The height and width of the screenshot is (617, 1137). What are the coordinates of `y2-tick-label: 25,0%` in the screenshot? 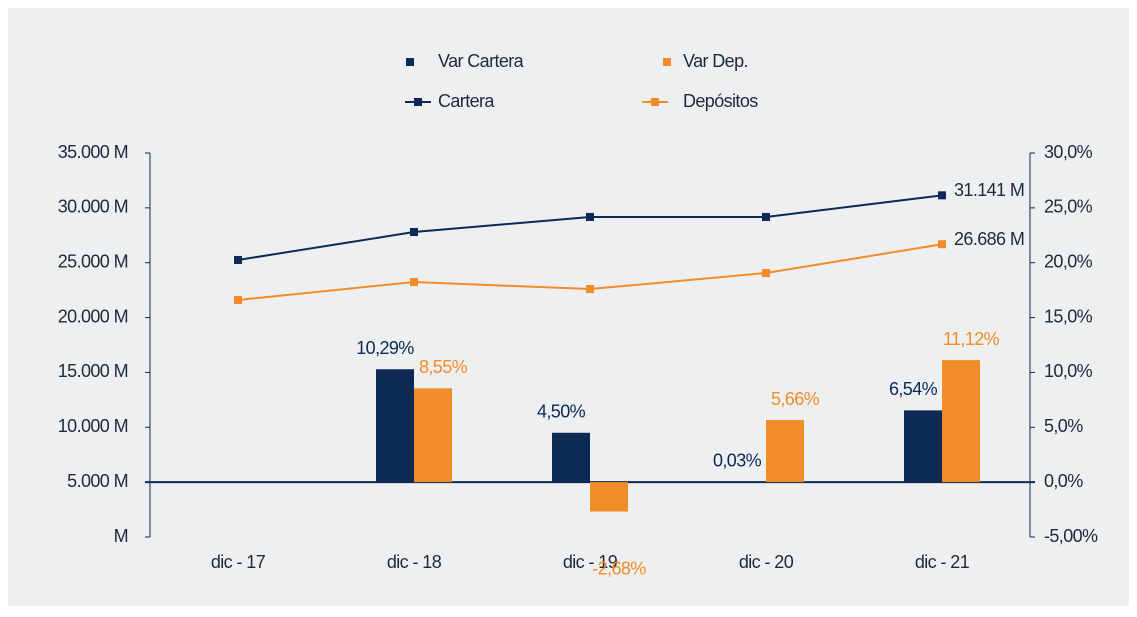 It's located at (1068, 207).